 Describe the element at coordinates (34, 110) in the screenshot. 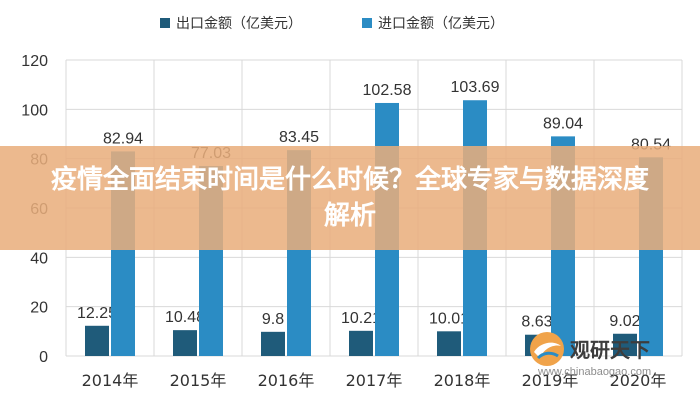

I see `y-tick-label: 100` at that location.